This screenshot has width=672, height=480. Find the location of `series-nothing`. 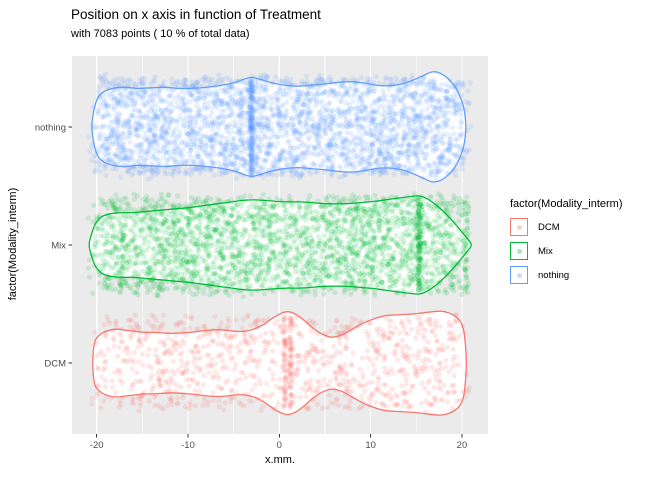

series-nothing is located at coordinates (280, 127).